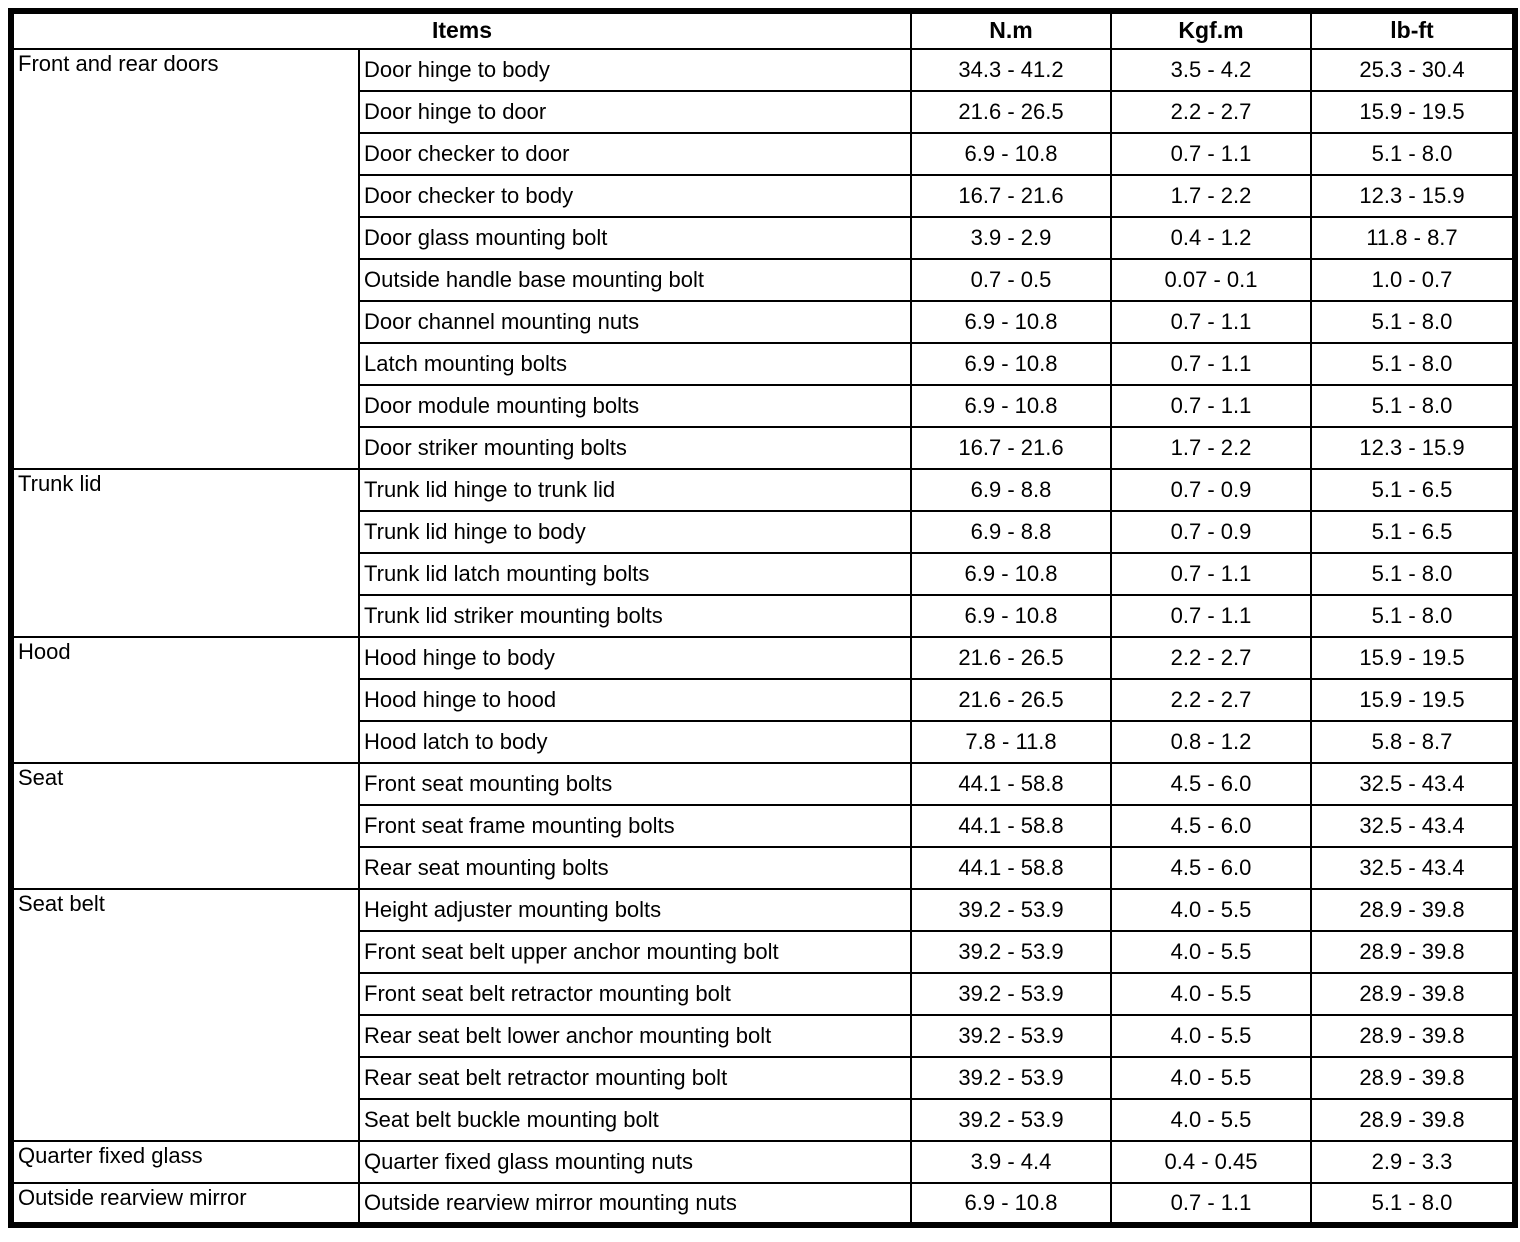  What do you see at coordinates (635, 826) in the screenshot?
I see `item-cell: Front seat frame mounting bolts` at bounding box center [635, 826].